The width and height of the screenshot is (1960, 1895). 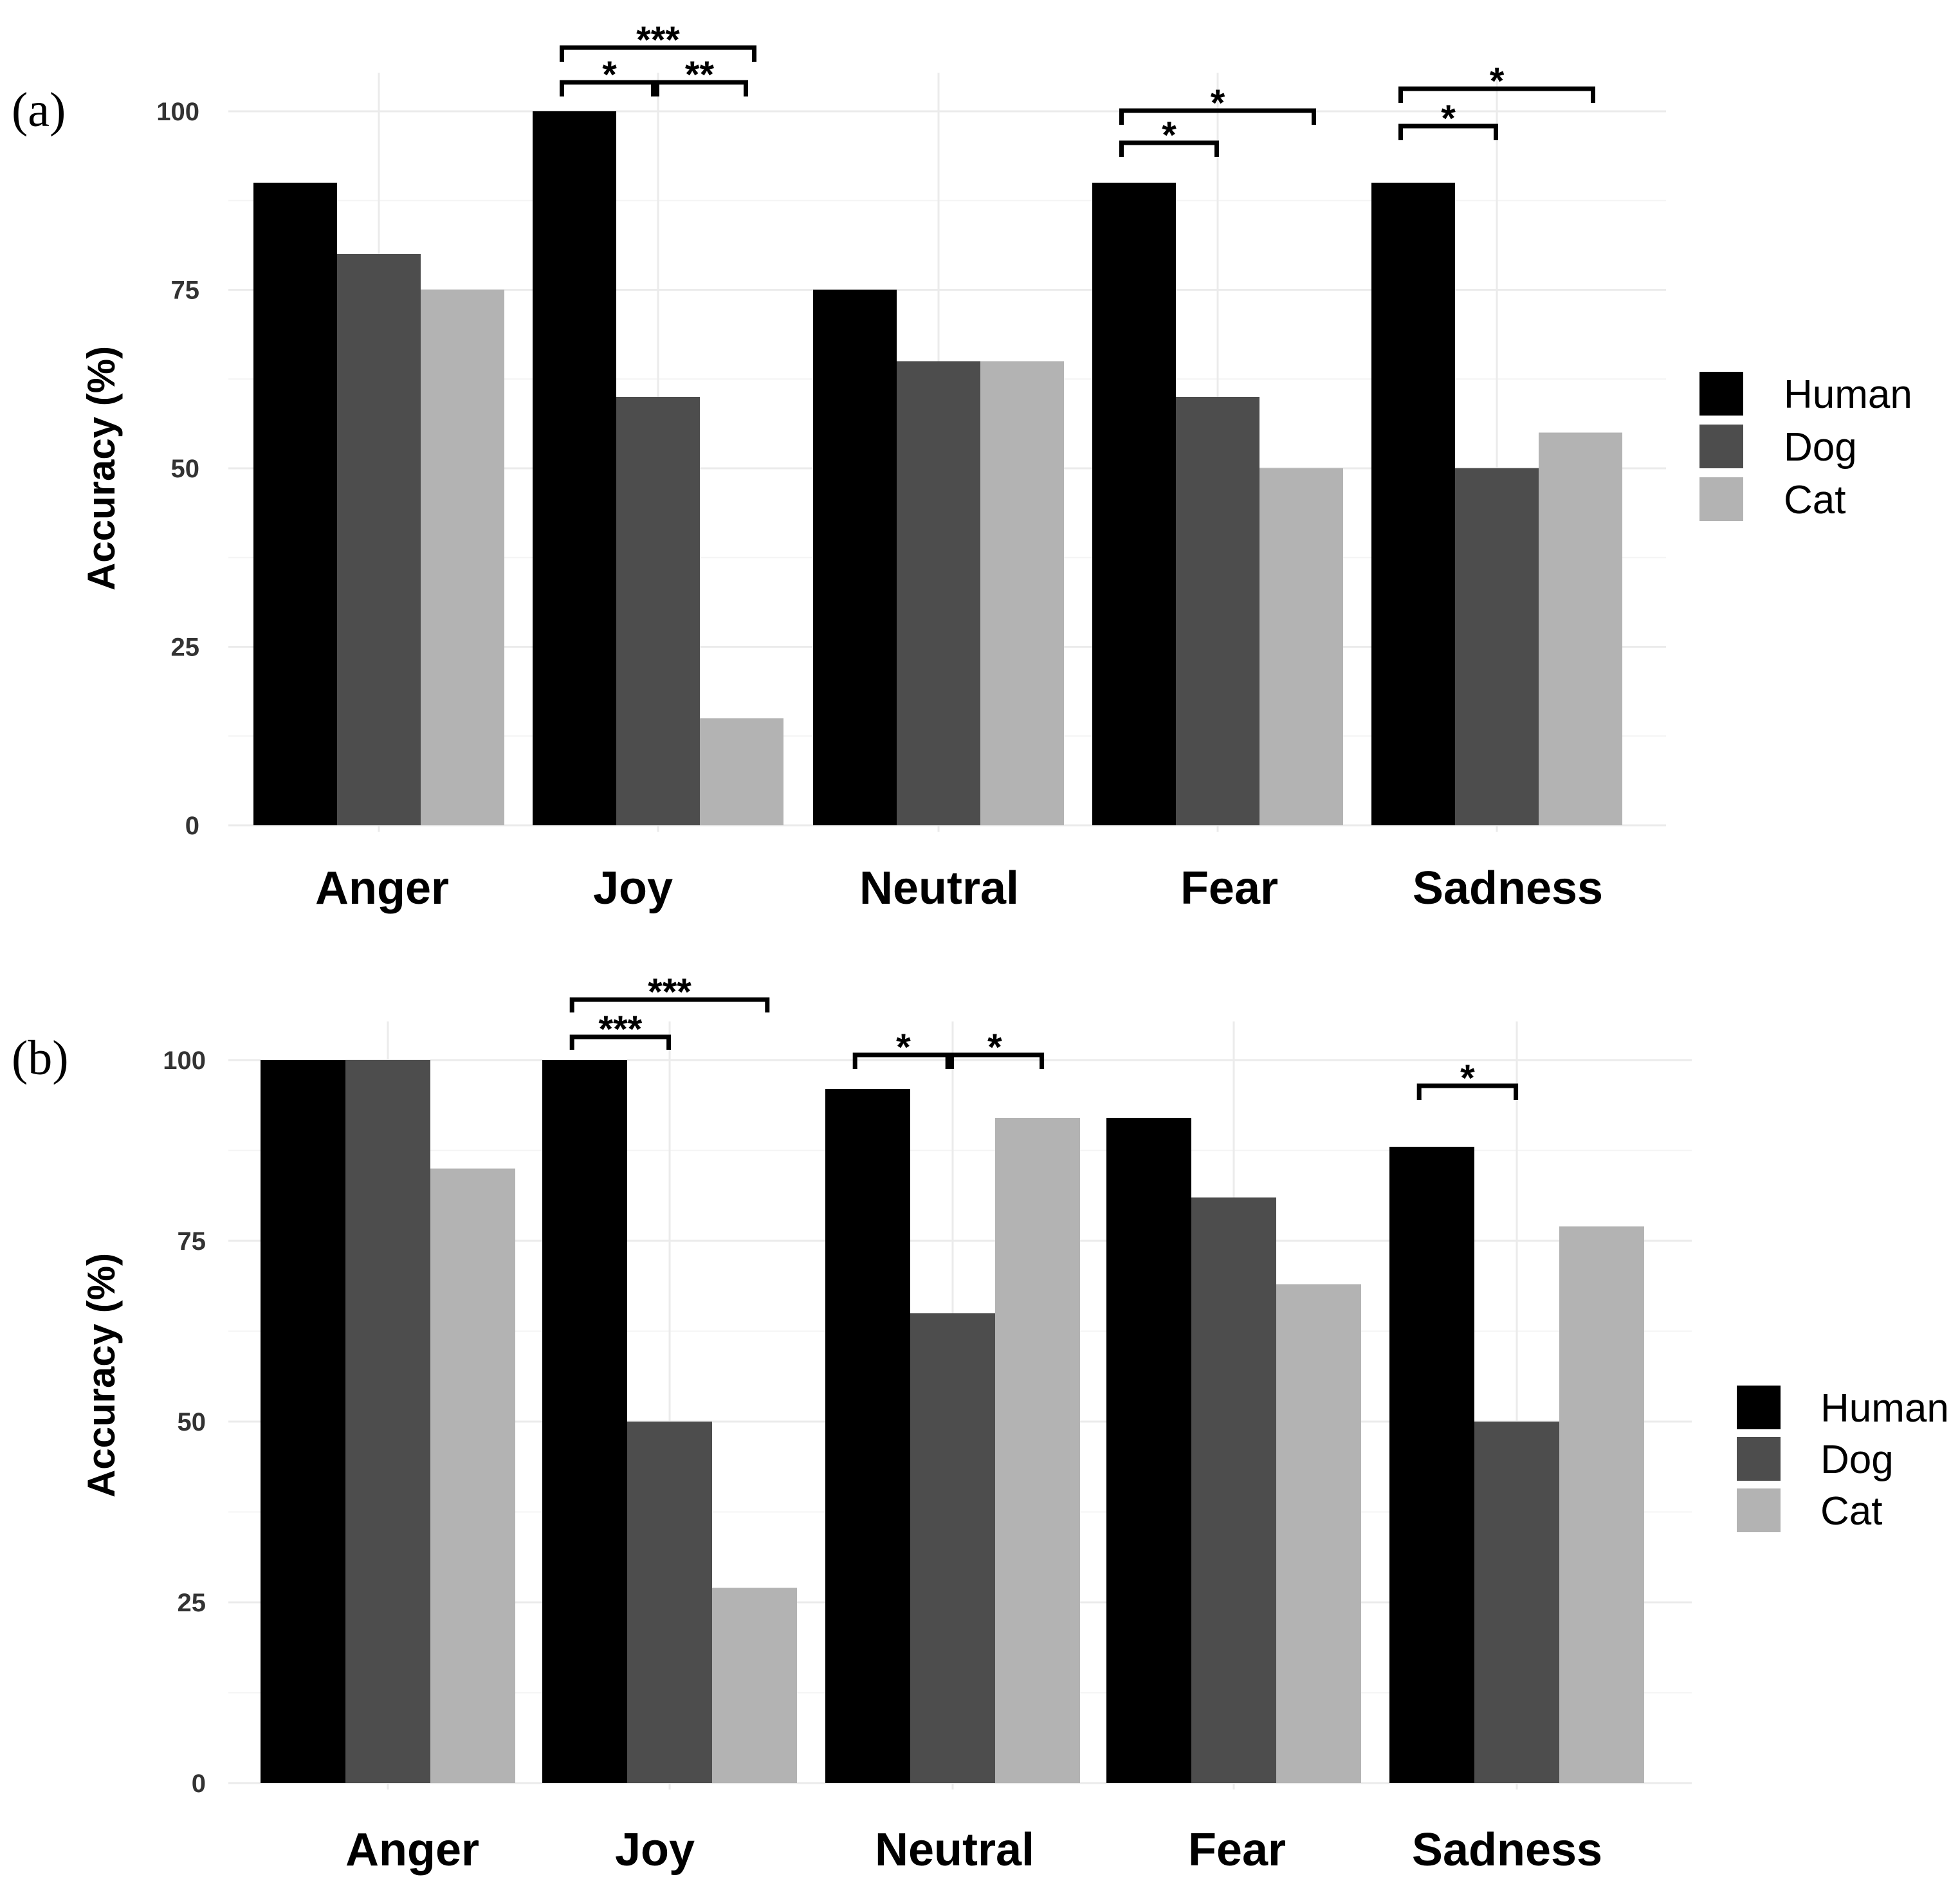 I want to click on panel-label: (b), so click(x=40, y=1058).